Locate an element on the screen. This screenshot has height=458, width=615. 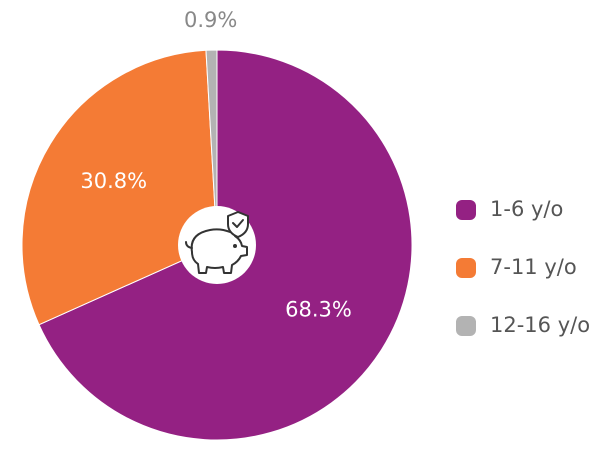
piggy-bank-icon is located at coordinates (217, 242).